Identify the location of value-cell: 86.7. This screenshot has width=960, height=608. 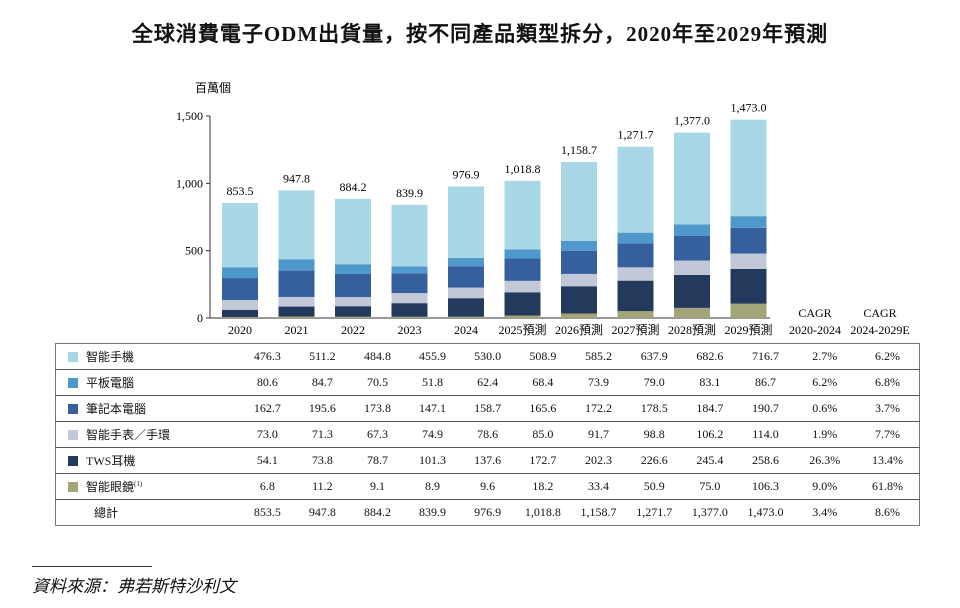
(765, 382).